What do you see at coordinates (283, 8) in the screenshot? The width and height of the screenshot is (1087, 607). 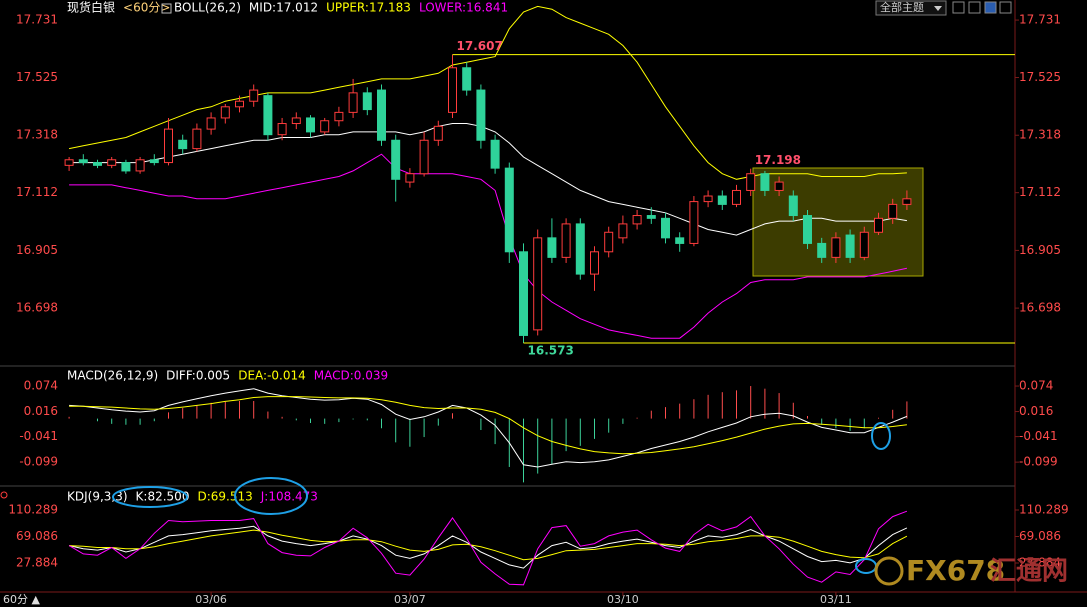 I see `legend-entry: MID:17.012` at bounding box center [283, 8].